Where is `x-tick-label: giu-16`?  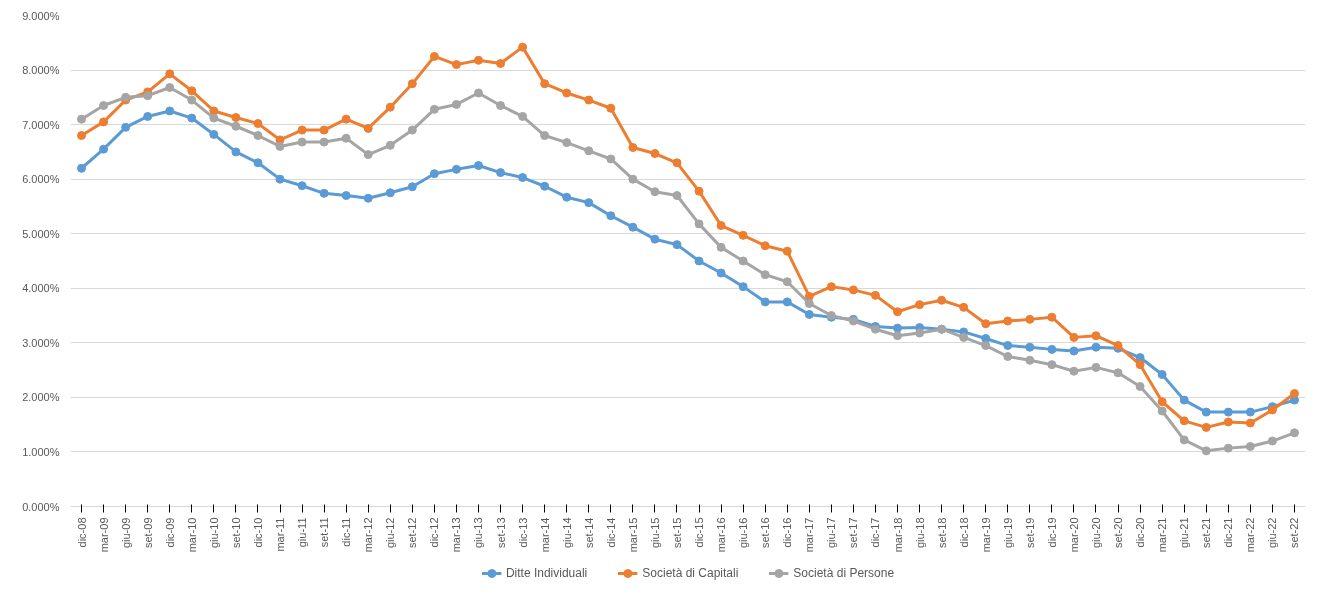 x-tick-label: giu-16 is located at coordinates (743, 533).